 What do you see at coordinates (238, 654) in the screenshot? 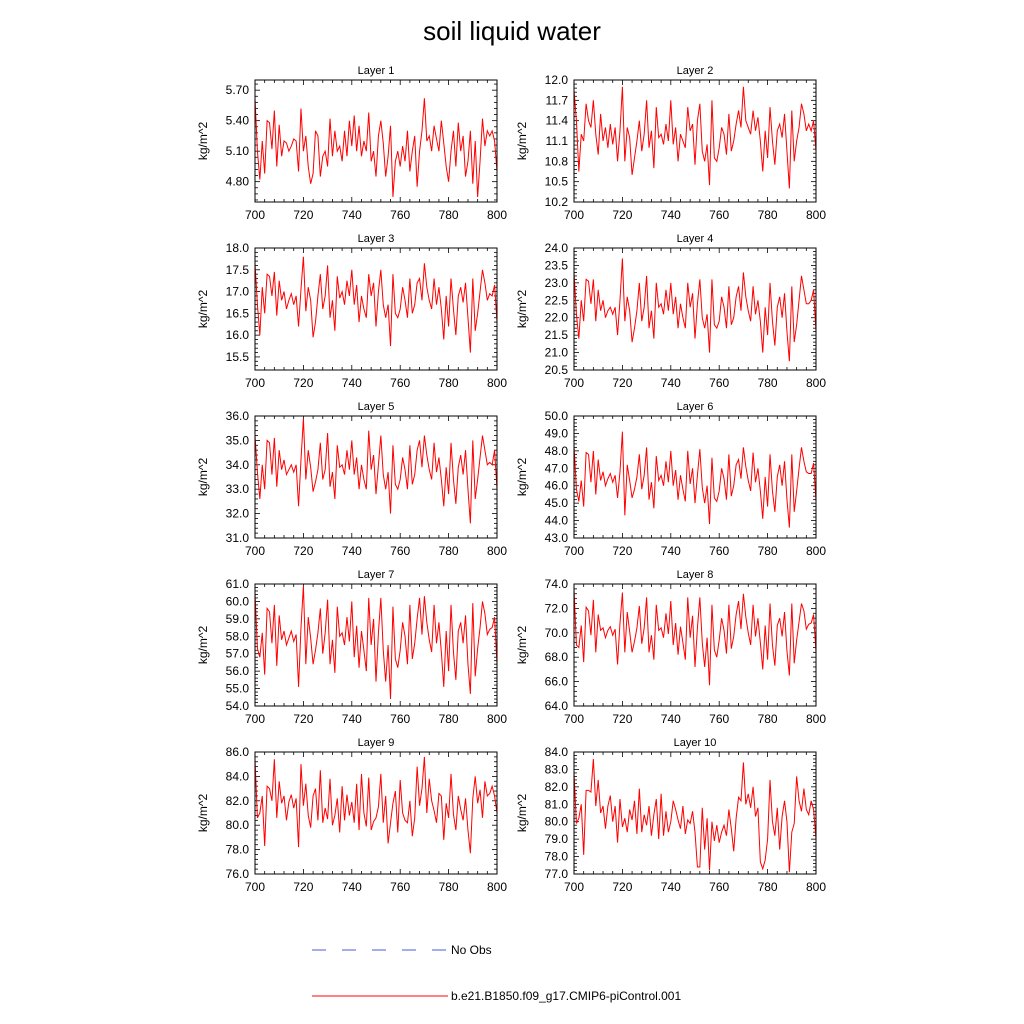
I see `y-tick-label: 57.0` at bounding box center [238, 654].